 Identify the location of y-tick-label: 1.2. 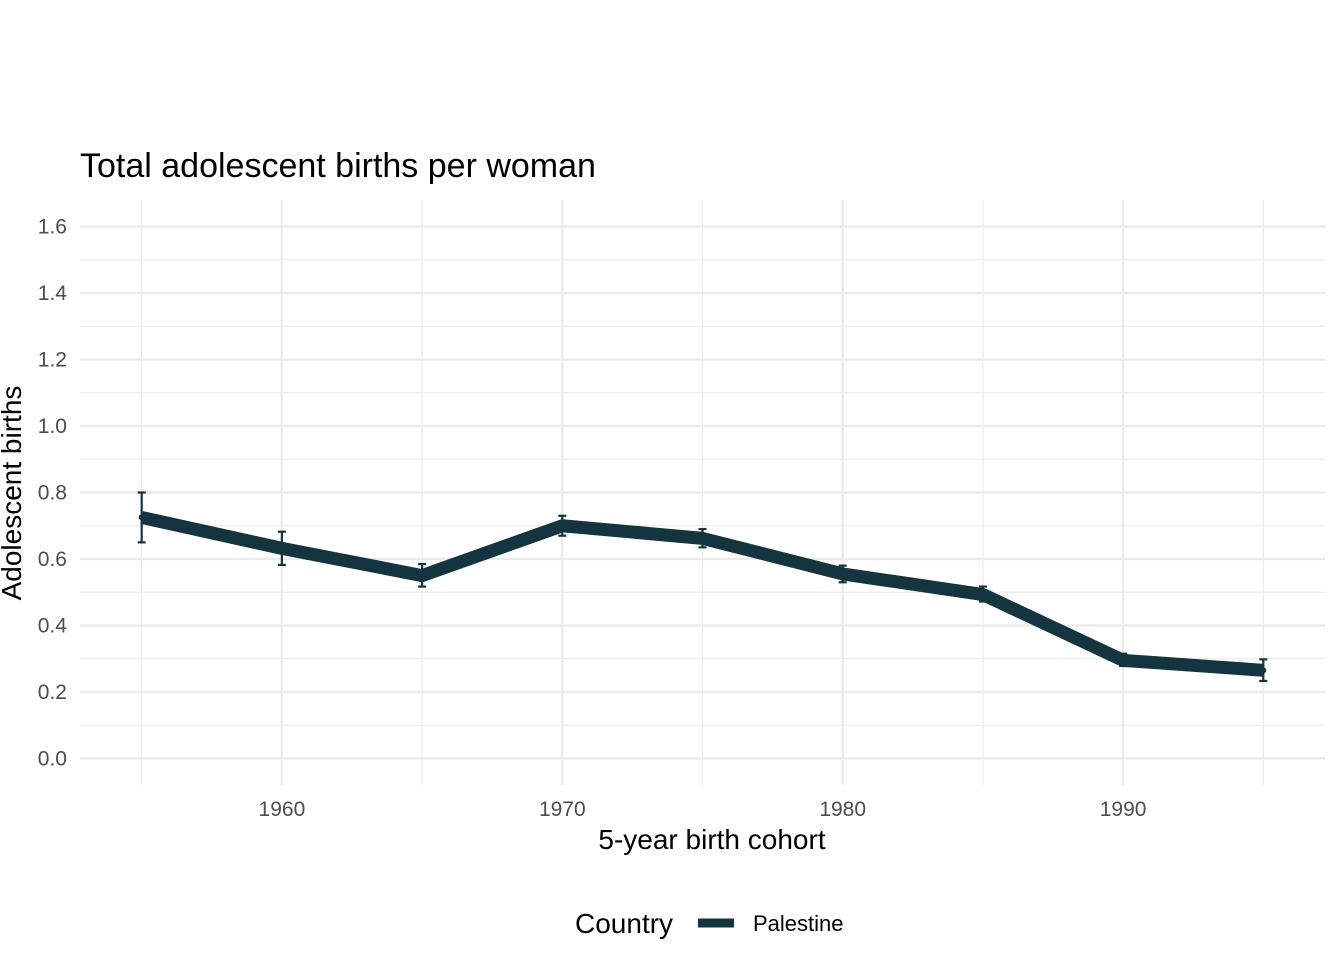
(52, 360).